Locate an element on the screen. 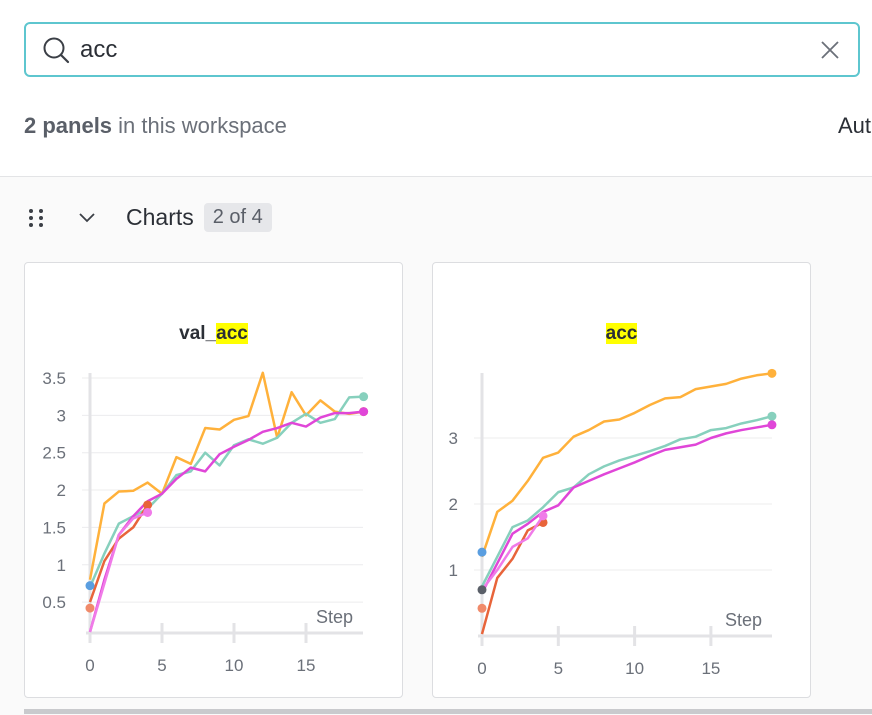  drag-handle-icon is located at coordinates (36, 218).